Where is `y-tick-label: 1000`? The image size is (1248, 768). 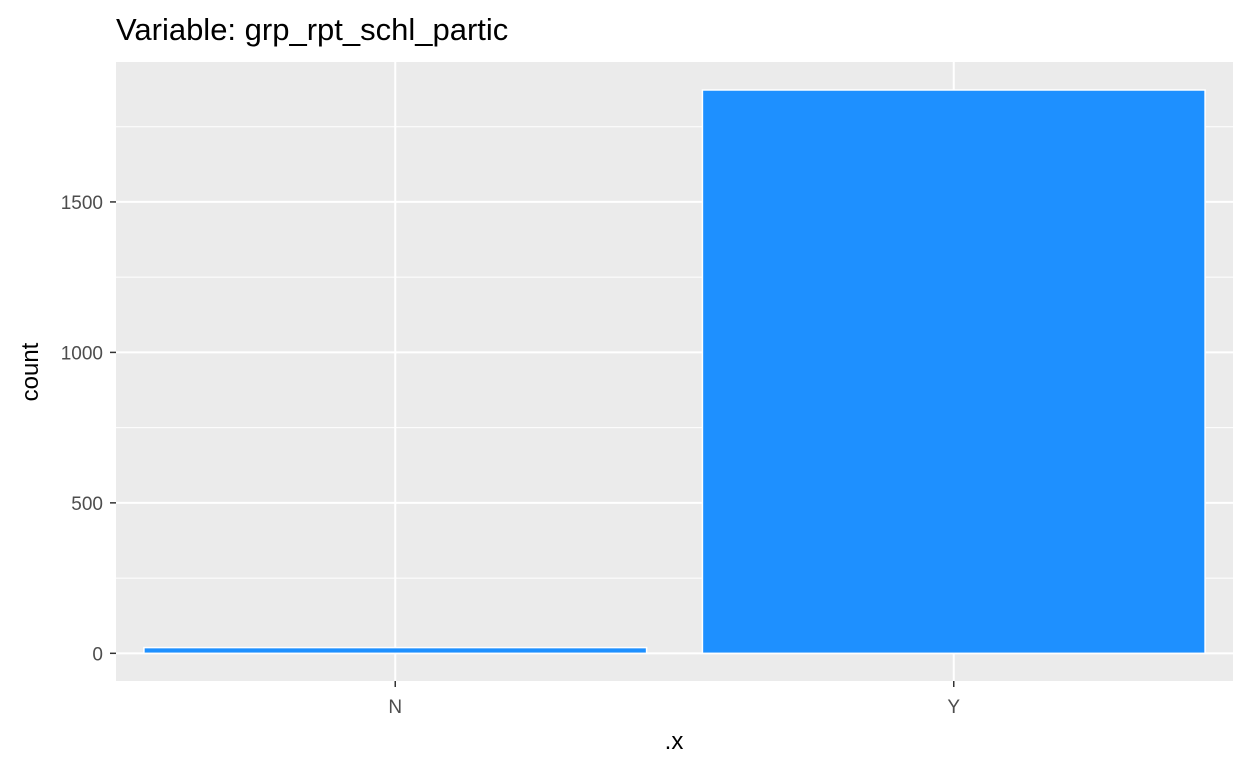
y-tick-label: 1000 is located at coordinates (82, 353).